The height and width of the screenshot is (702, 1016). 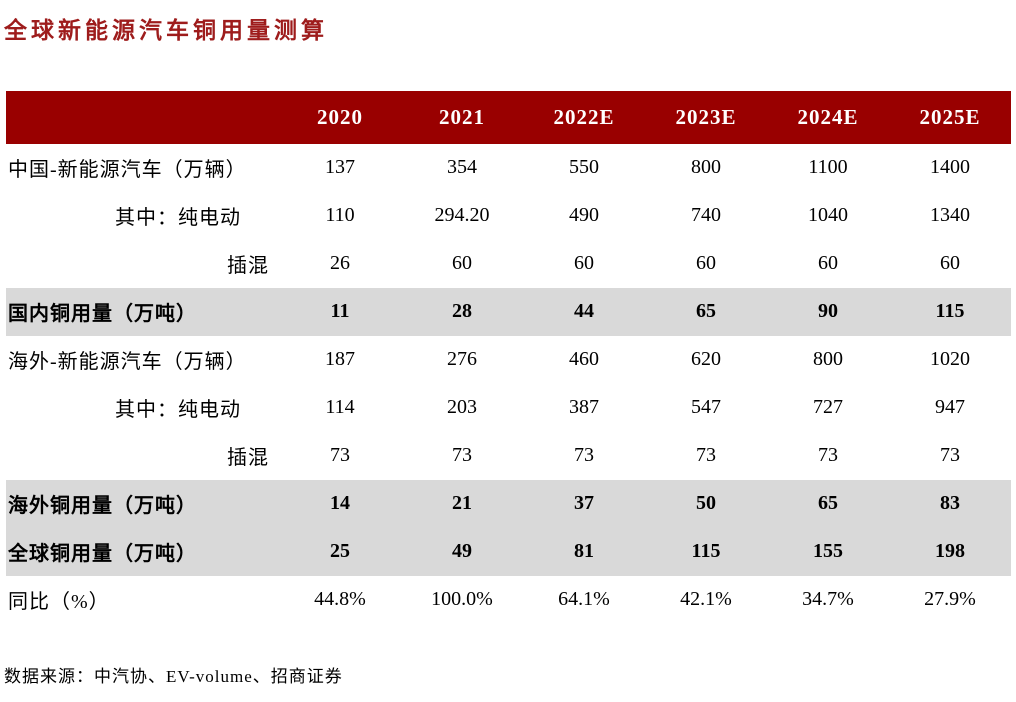 I want to click on value-cell: 155, so click(x=828, y=551).